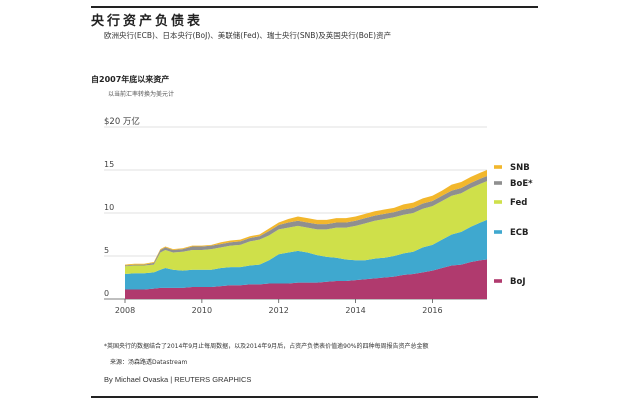  I want to click on y-tick-label: $20 万亿, so click(122, 121).